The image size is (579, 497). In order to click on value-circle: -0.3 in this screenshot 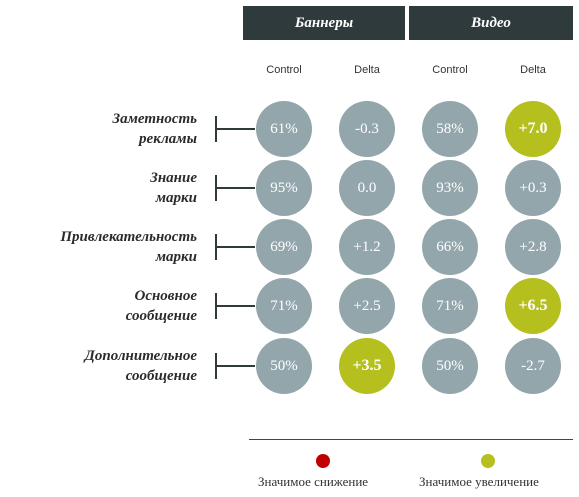, I will do `click(367, 129)`.